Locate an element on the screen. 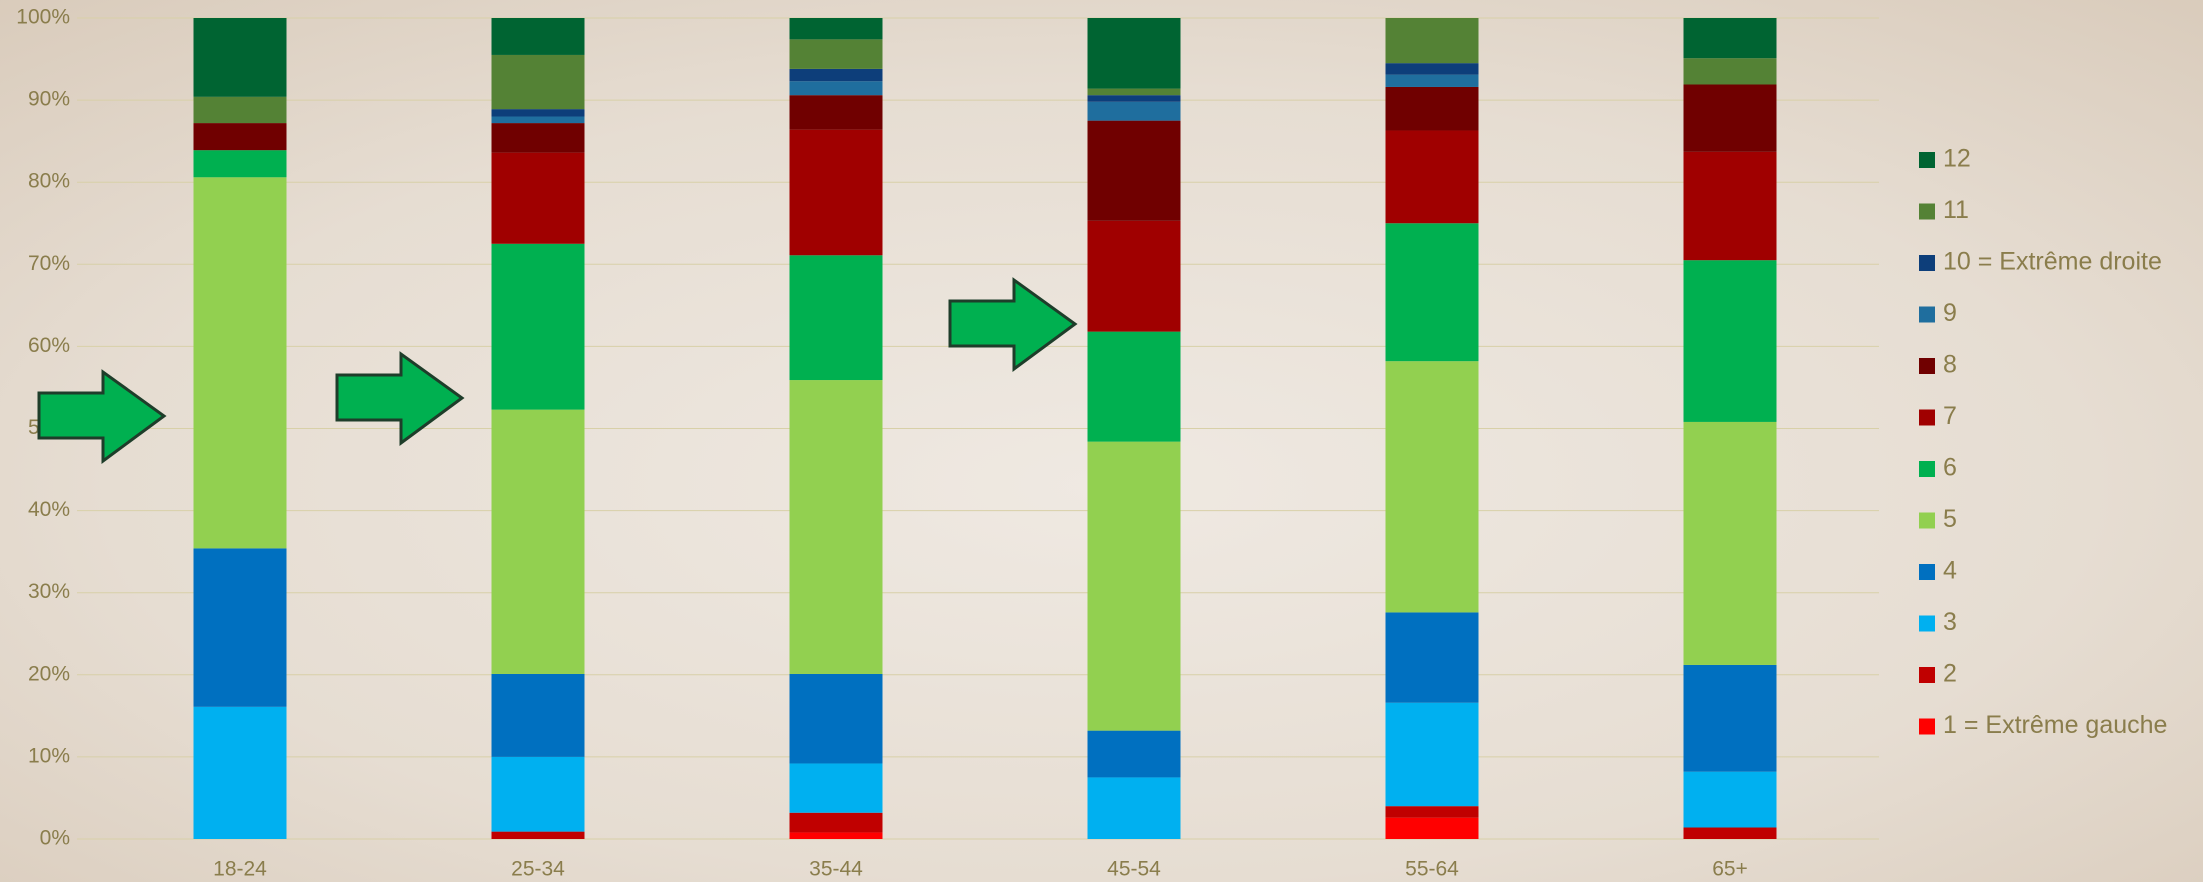 Image resolution: width=2203 pixels, height=882 pixels. legend-label: 6 is located at coordinates (1950, 468).